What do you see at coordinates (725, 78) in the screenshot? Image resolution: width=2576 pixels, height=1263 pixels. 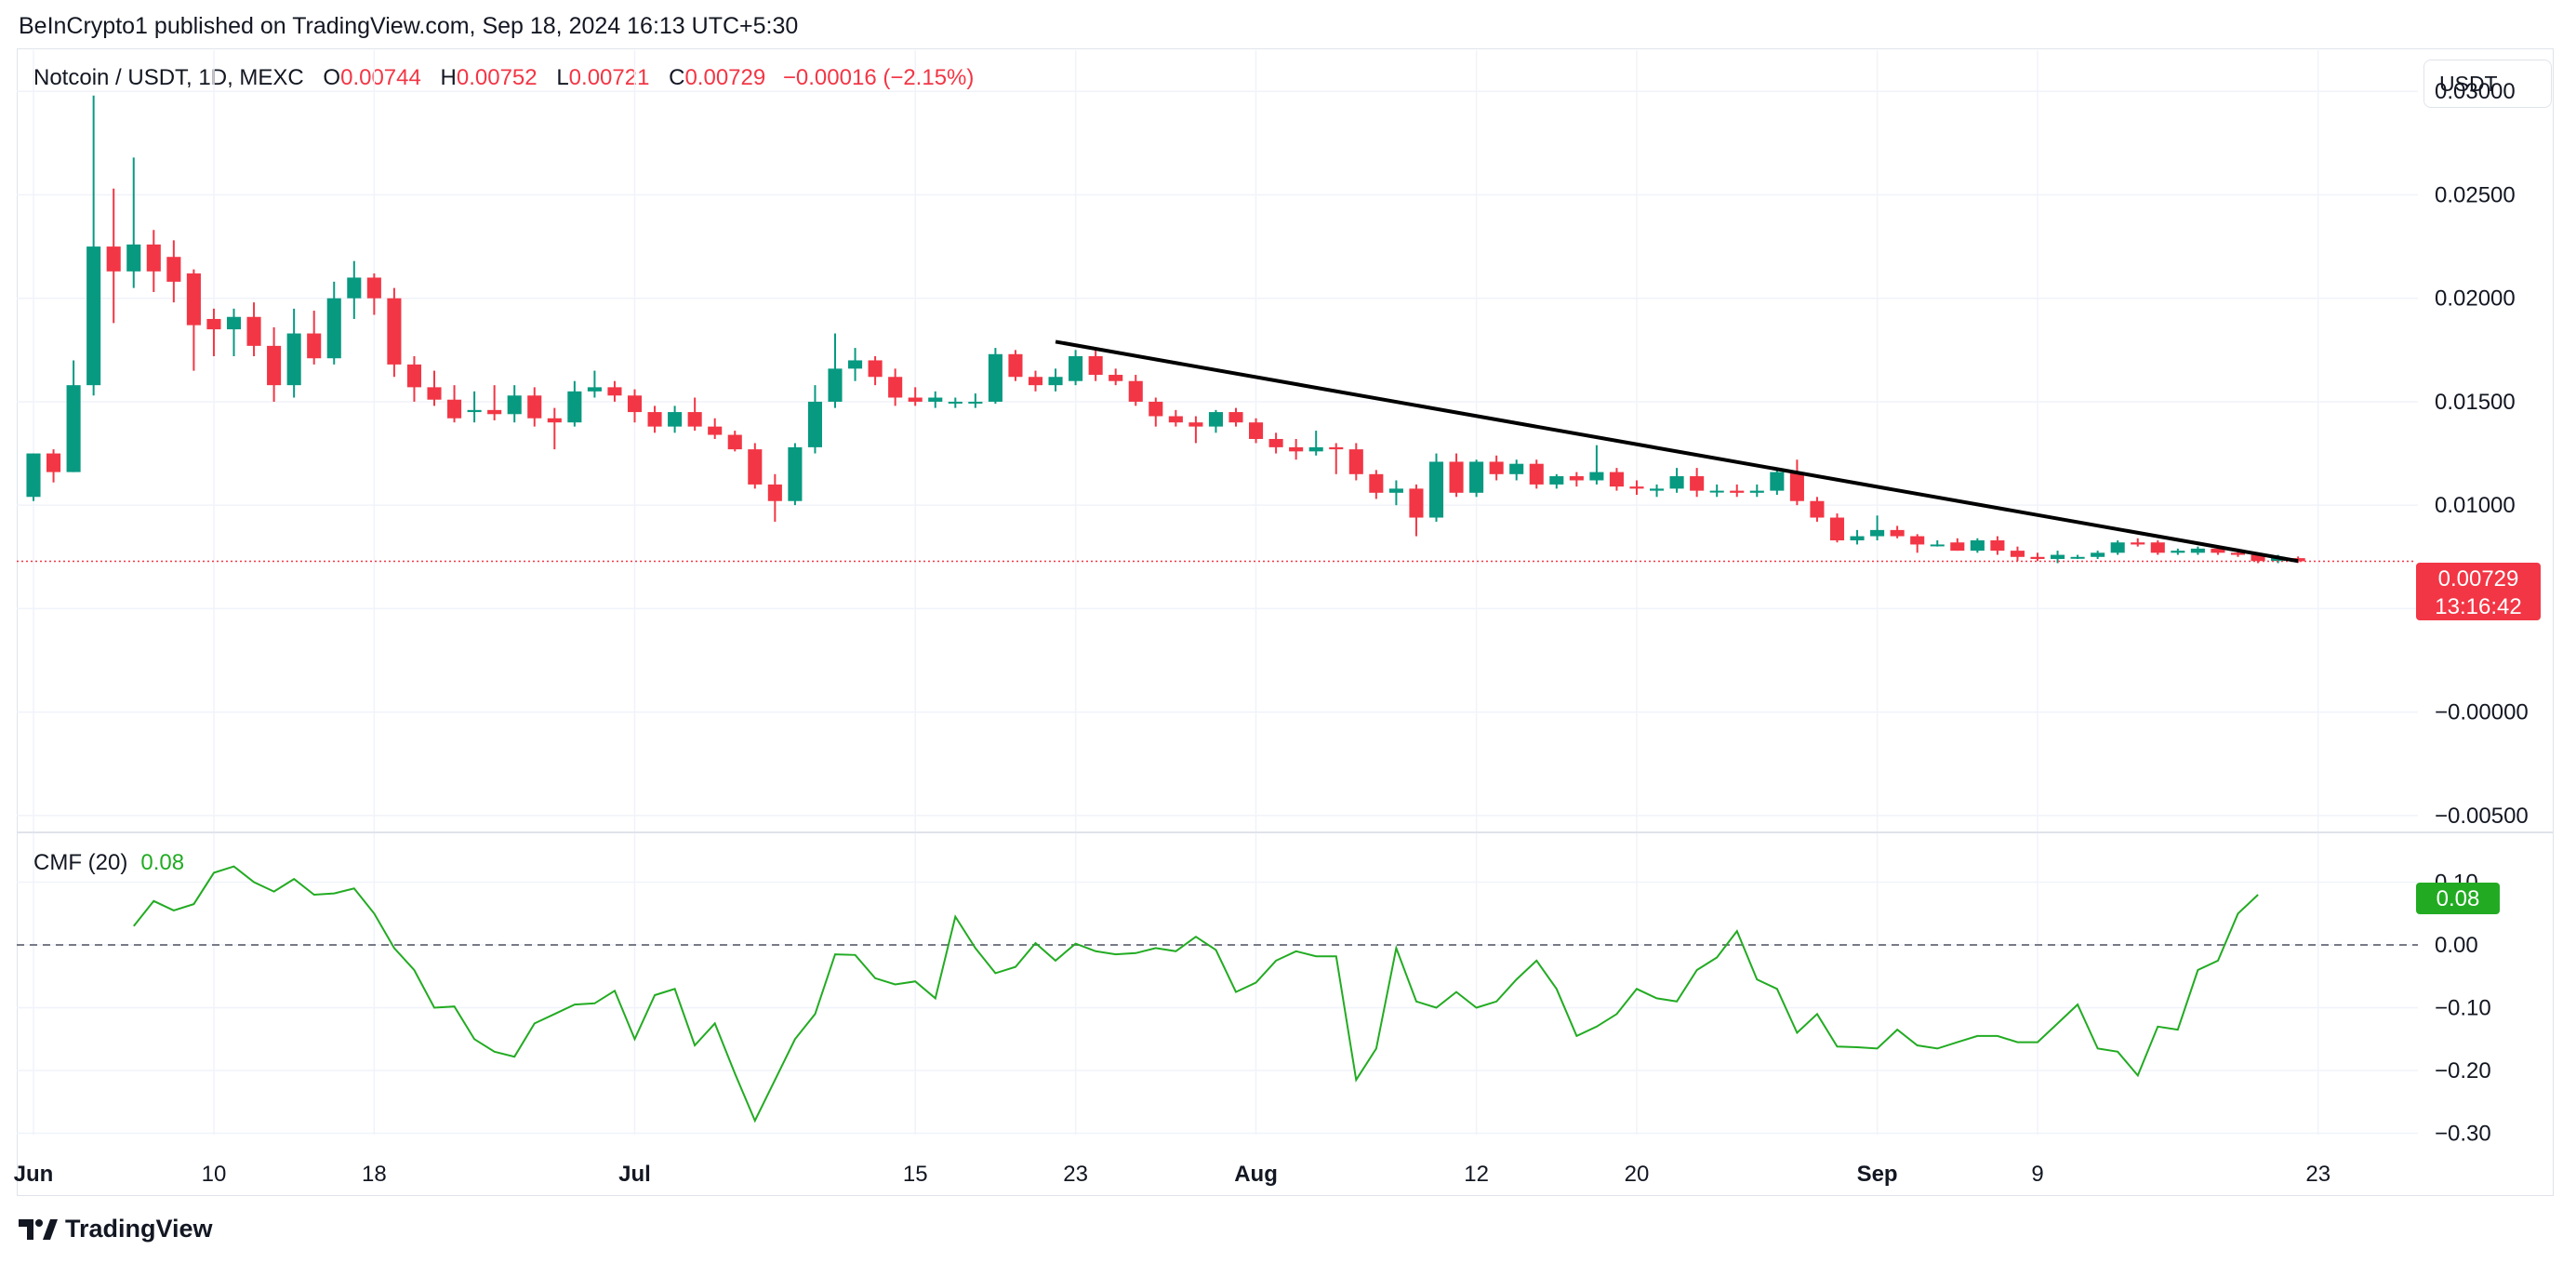 I see `close-value: 0.00729` at bounding box center [725, 78].